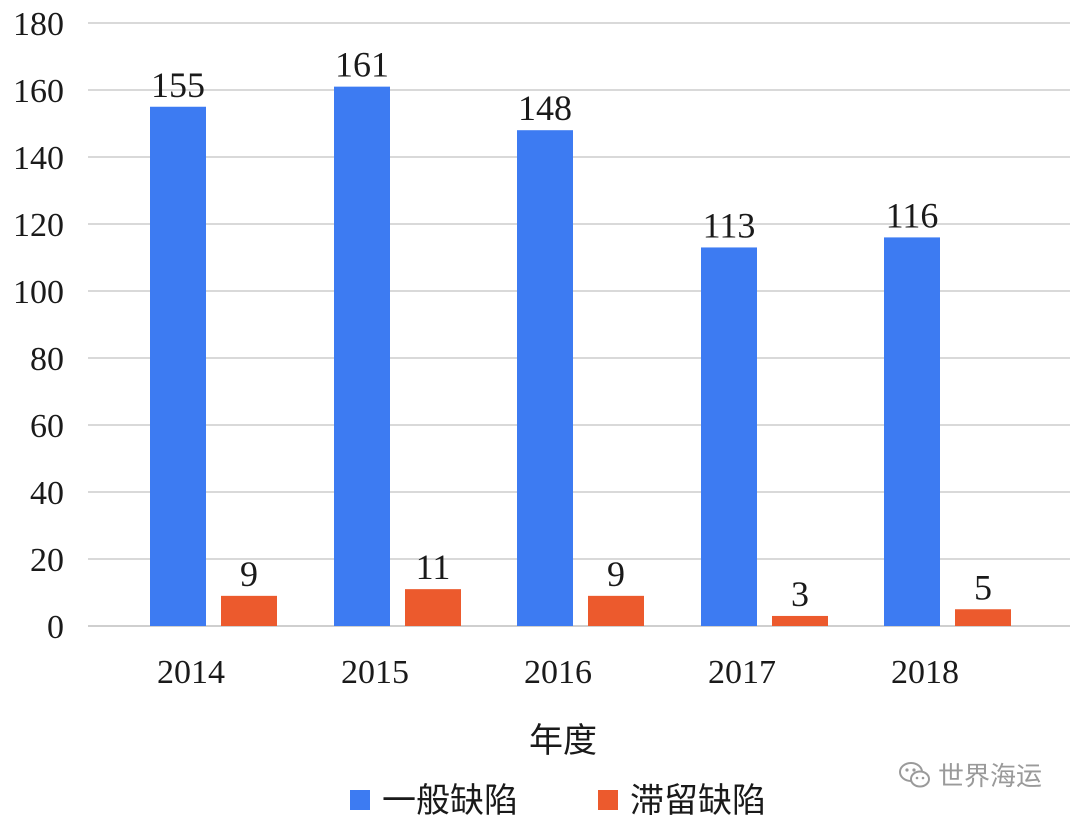 This screenshot has height=823, width=1080. I want to click on y-tick-label: 40, so click(47, 493).